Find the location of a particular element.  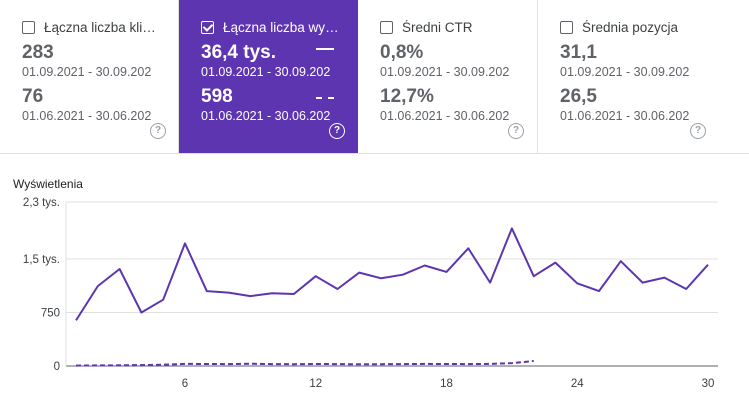

y-tick-label: 1,5 tys. is located at coordinates (41, 260).